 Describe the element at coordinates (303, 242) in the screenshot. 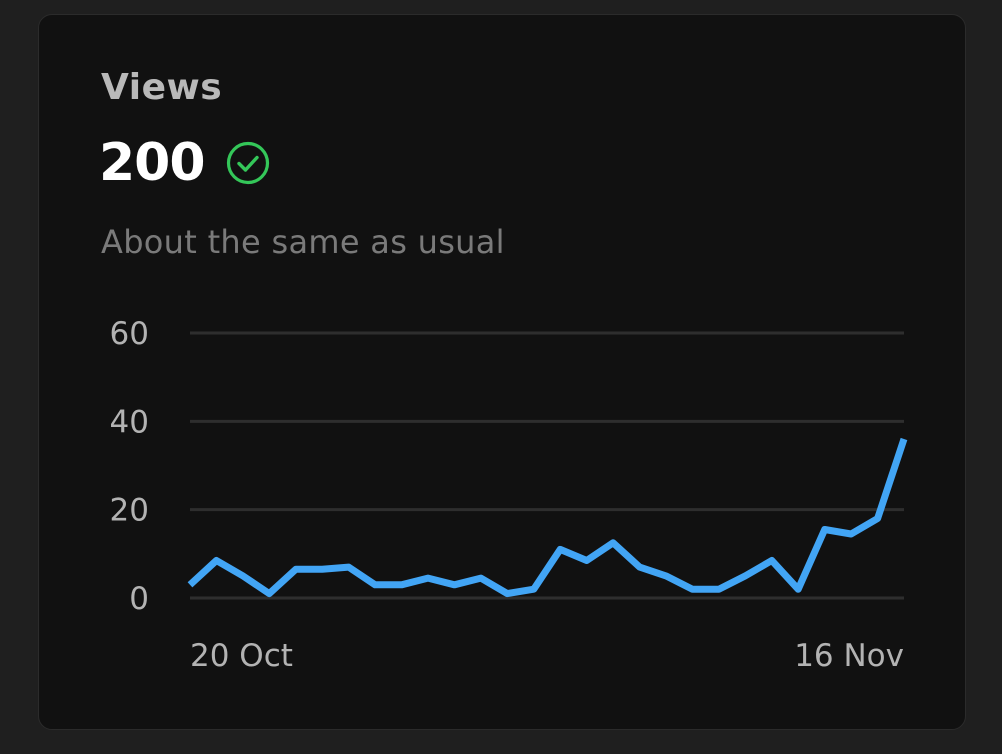

I see `card-subtitle: About the same as usual` at that location.